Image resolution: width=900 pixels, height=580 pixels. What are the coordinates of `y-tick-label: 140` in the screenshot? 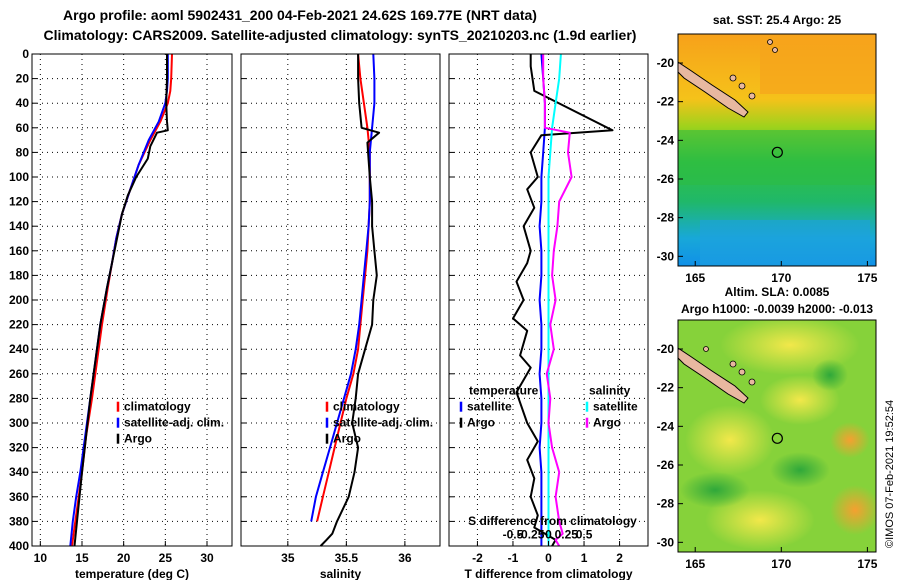 It's located at (19, 226).